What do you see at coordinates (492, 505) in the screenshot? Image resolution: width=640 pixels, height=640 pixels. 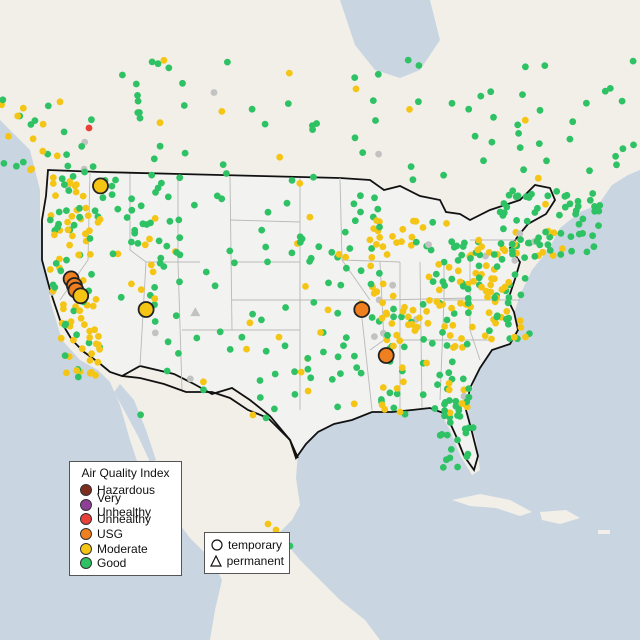 I see `cuba` at bounding box center [492, 505].